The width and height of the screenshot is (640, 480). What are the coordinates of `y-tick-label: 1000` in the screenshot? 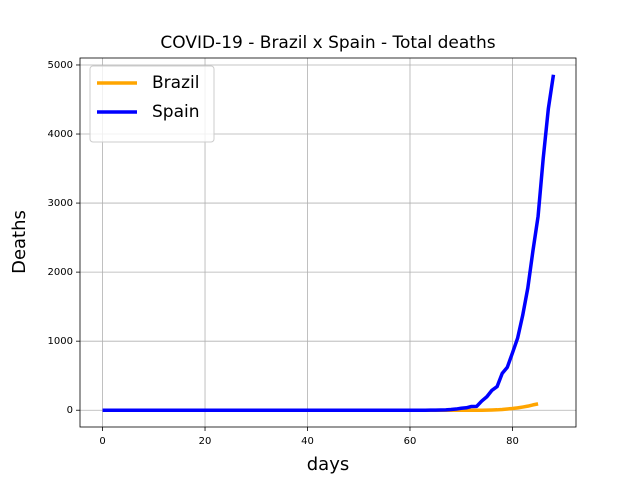 It's located at (60, 341).